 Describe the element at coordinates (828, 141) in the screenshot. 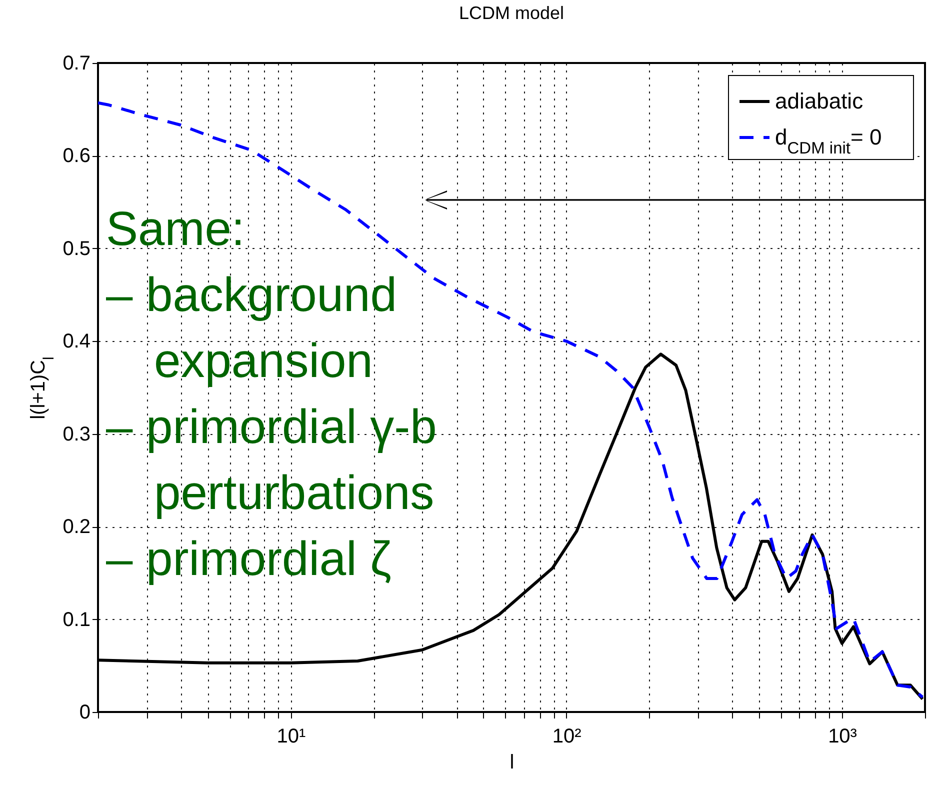

I see `legend-label: d$_{CDM init}$= 0` at that location.